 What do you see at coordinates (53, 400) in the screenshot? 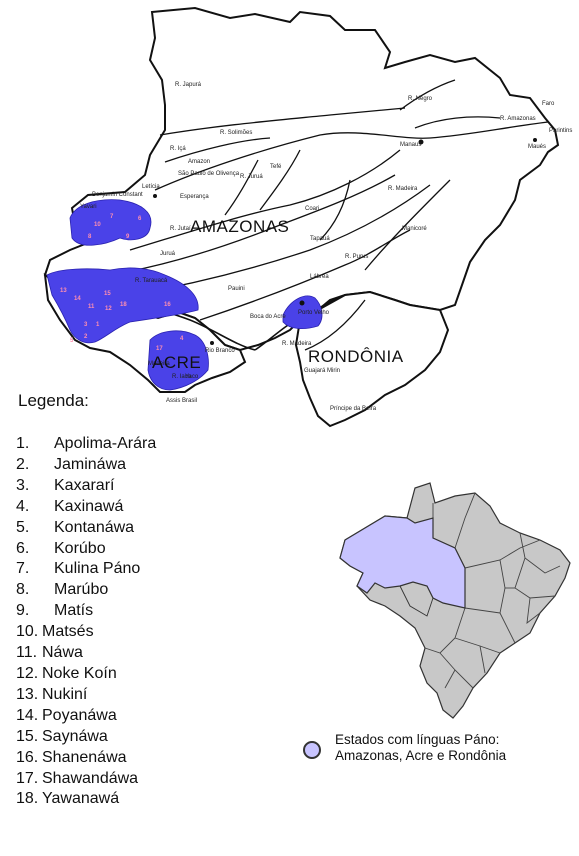
I see `legend-title: Legenda:` at bounding box center [53, 400].